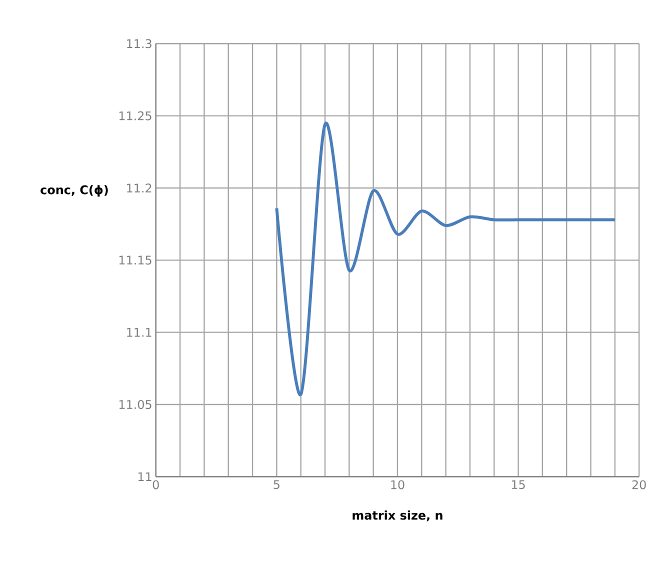 The width and height of the screenshot is (668, 576). I want to click on y-tick-label: 11.05, so click(135, 405).